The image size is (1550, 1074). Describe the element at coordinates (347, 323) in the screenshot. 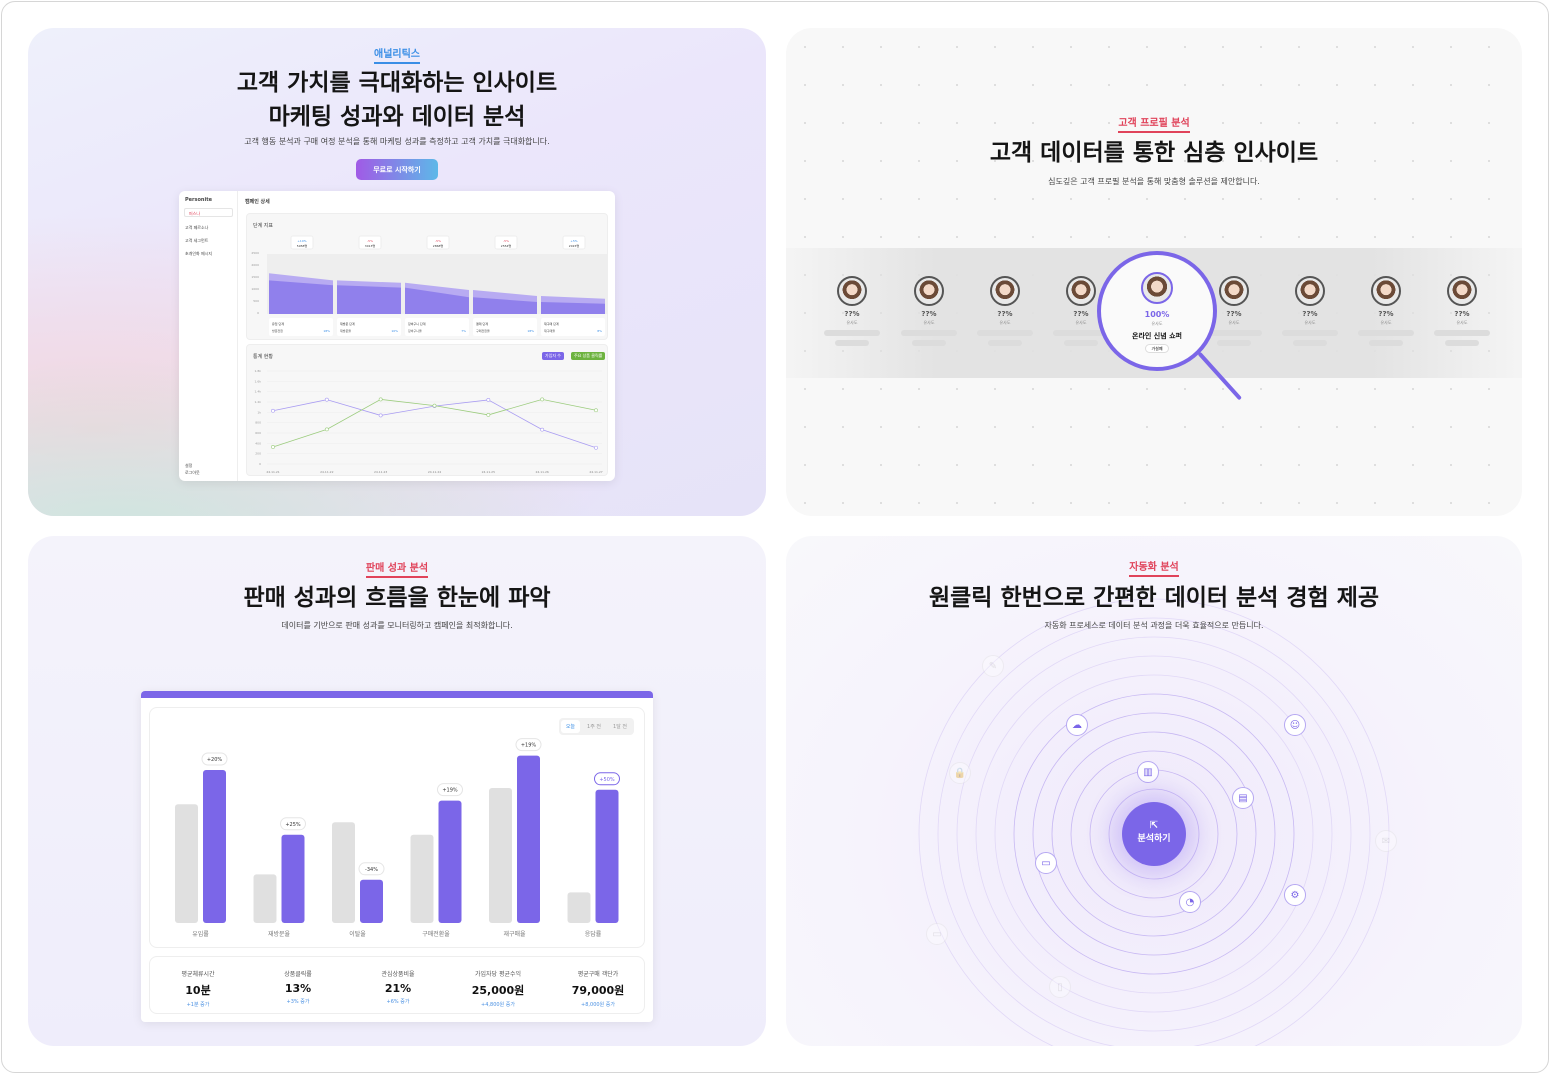

I see `stage-label: 재방문 단계` at that location.